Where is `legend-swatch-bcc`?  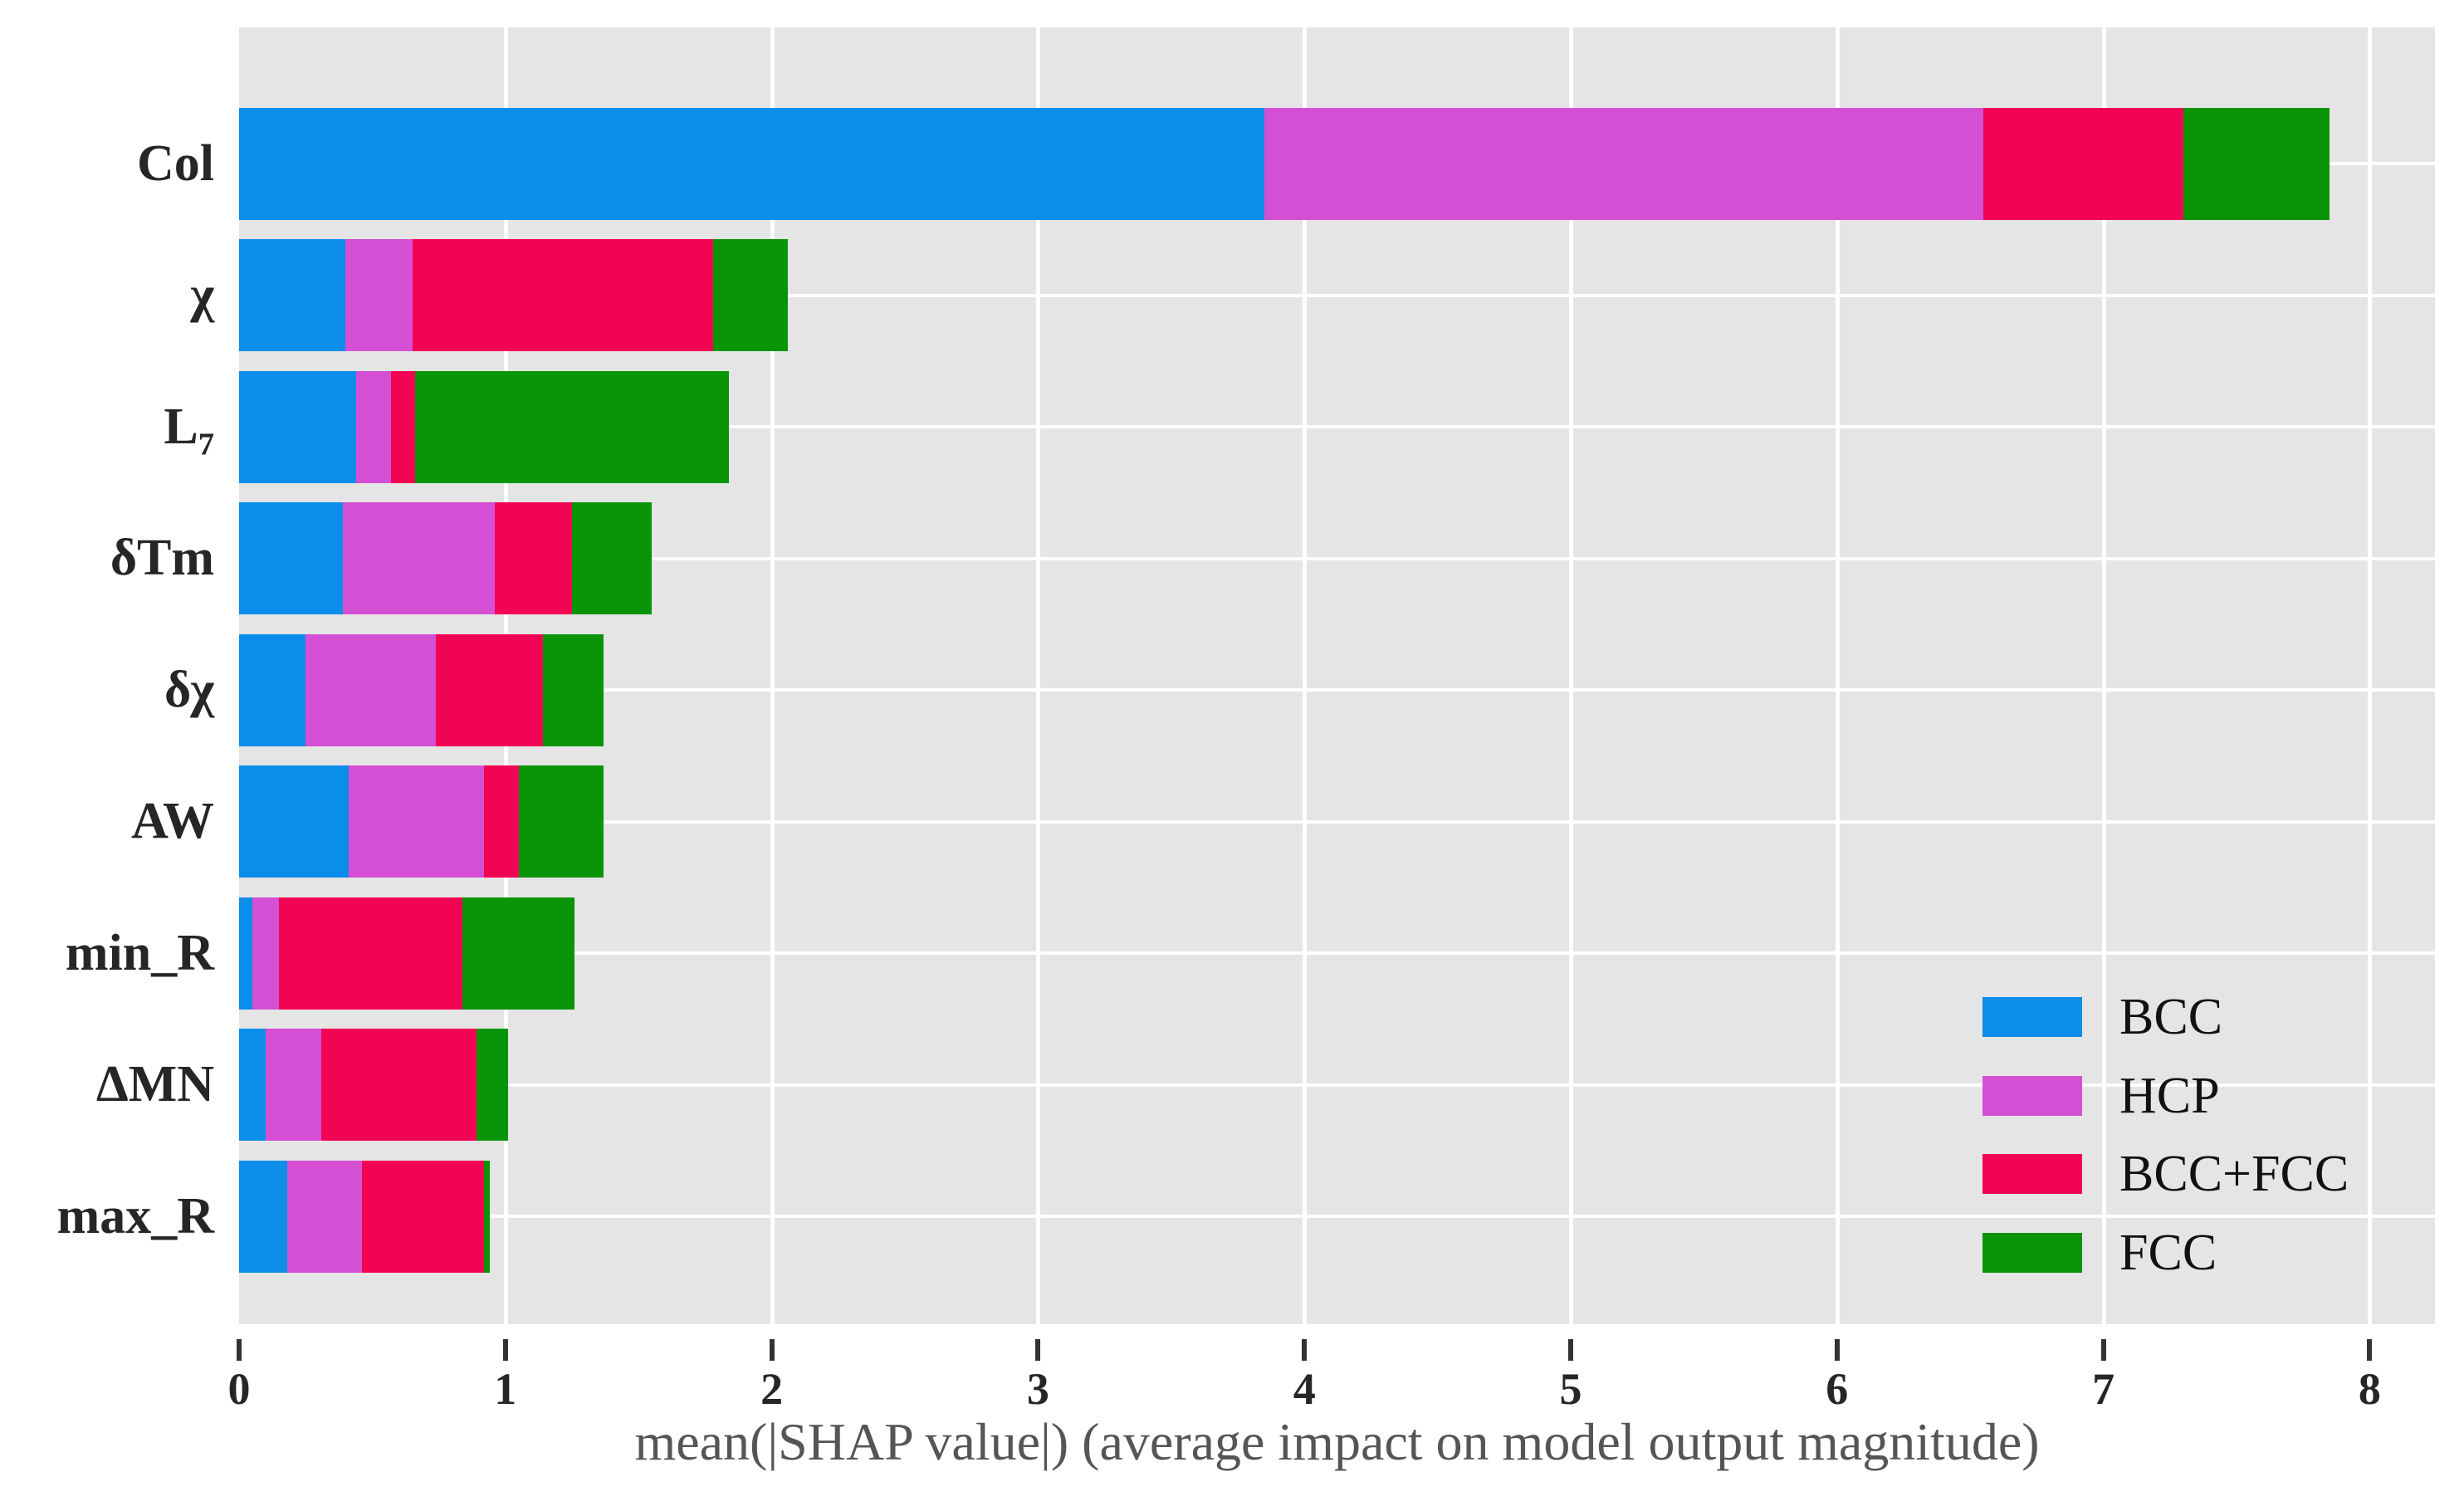 legend-swatch-bcc is located at coordinates (2032, 1017).